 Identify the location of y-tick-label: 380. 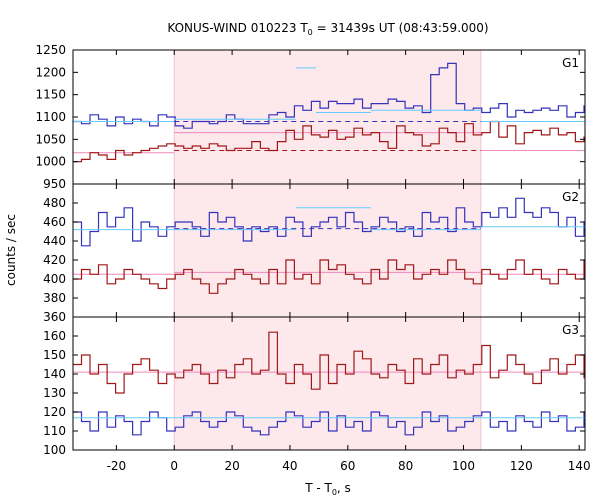
(54, 298).